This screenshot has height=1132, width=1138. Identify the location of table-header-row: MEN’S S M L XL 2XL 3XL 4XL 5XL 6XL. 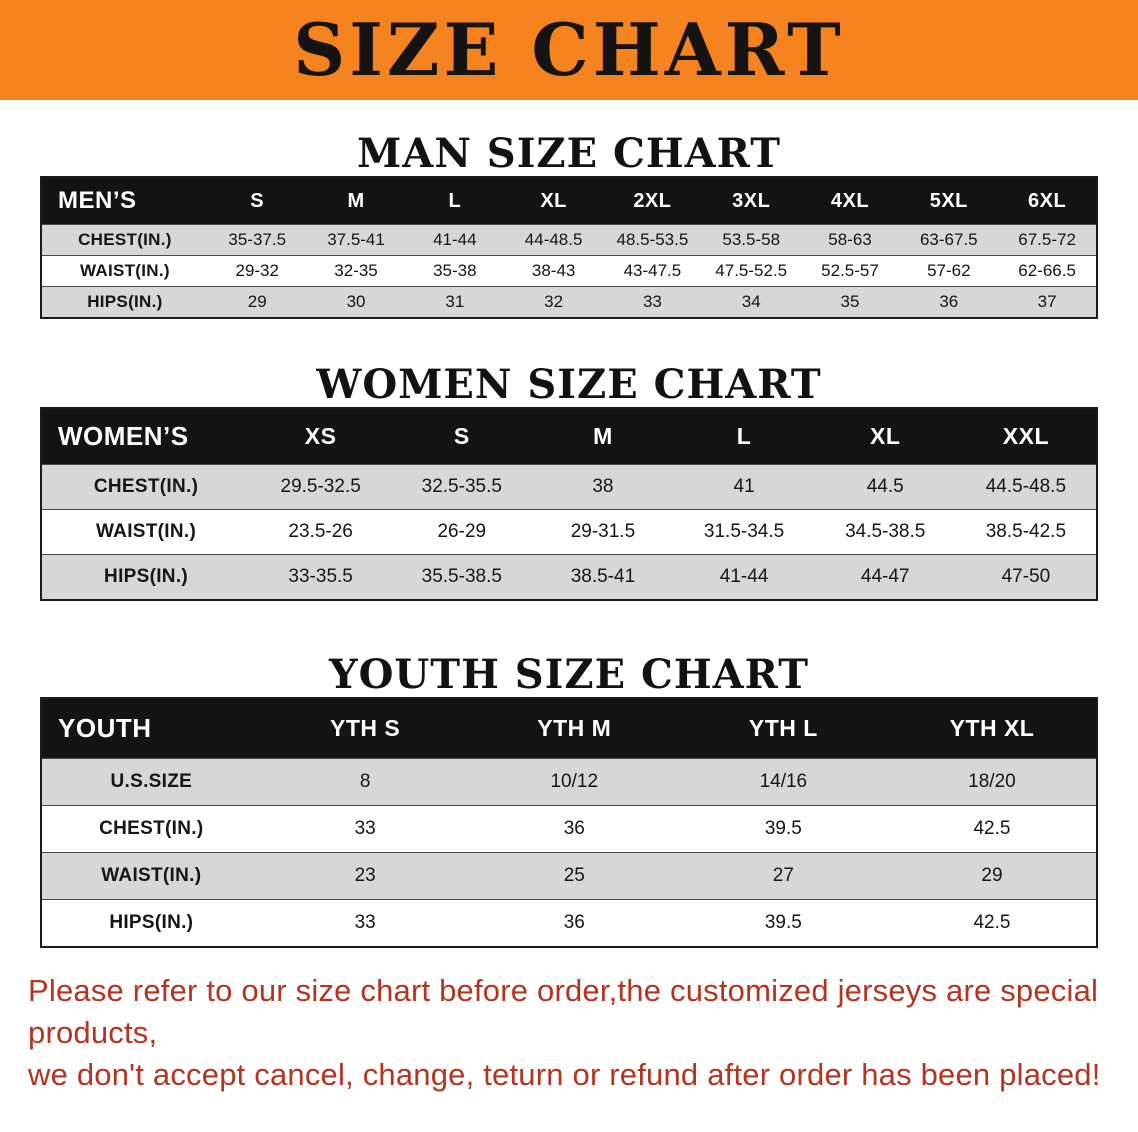
(569, 201).